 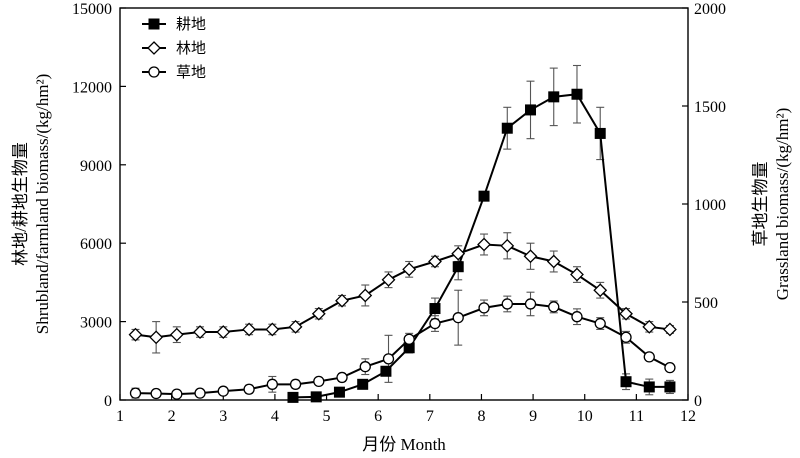 I want to click on y-left-tick-label: 0, so click(x=108, y=401).